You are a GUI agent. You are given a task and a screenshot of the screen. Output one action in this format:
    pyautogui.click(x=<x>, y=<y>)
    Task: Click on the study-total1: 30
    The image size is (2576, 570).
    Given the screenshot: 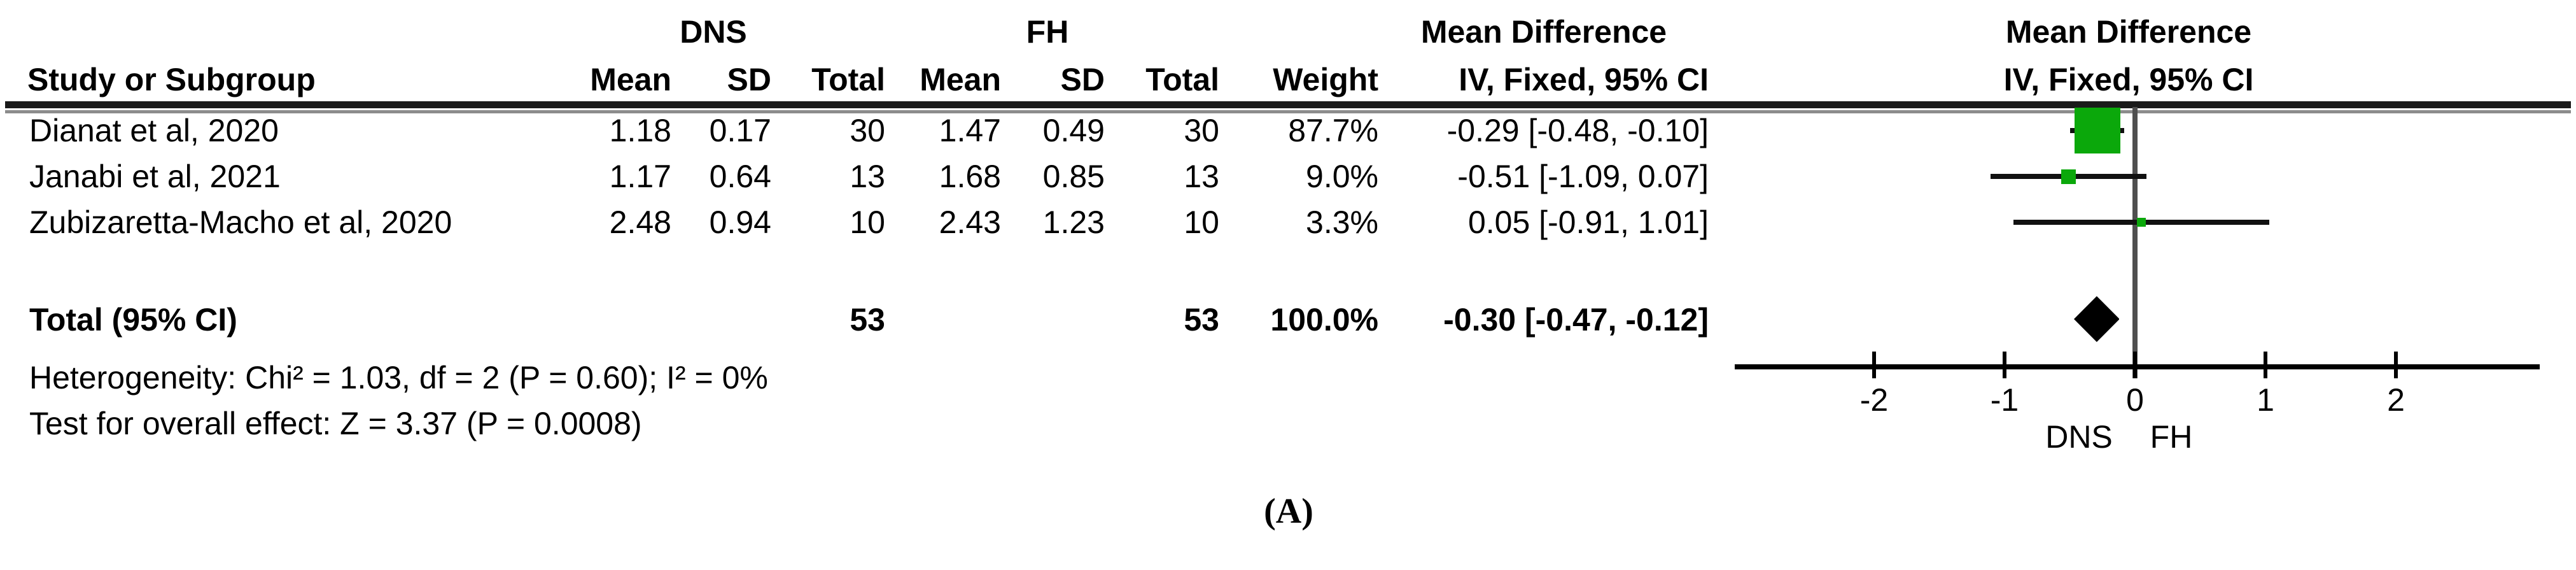 What is the action you would take?
    pyautogui.click(x=867, y=130)
    